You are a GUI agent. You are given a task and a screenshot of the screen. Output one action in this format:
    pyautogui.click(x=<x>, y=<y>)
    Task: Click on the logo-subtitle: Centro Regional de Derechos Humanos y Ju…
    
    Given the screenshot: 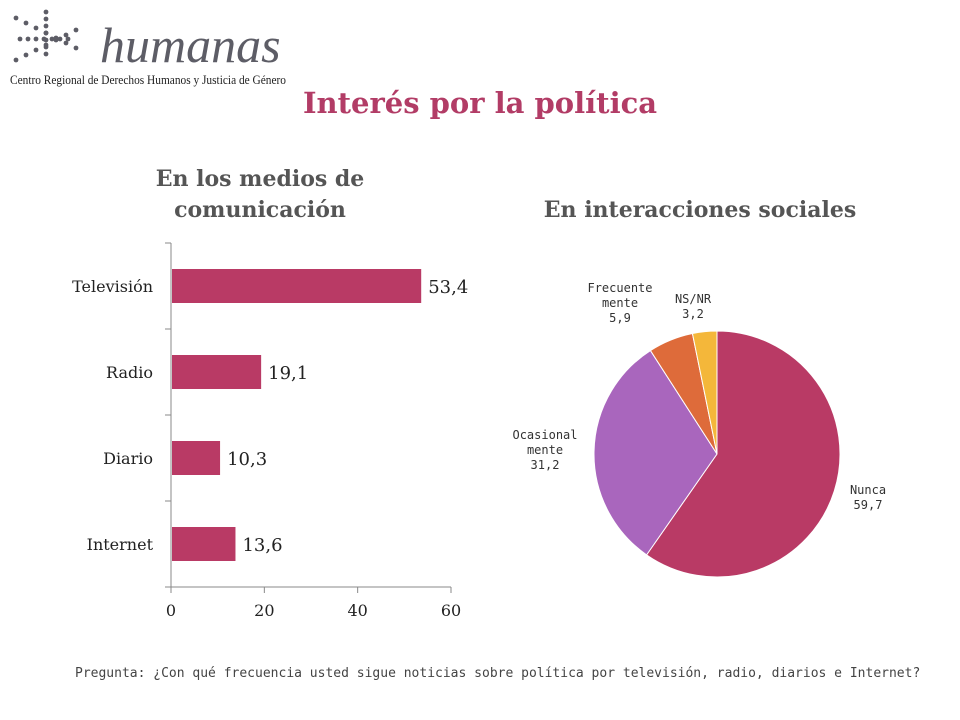 What is the action you would take?
    pyautogui.click(x=148, y=80)
    